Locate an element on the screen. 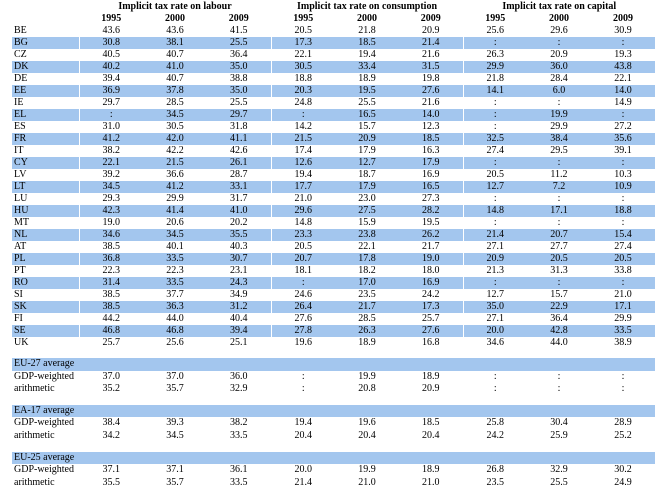  cell: 34.6 is located at coordinates (110, 235).